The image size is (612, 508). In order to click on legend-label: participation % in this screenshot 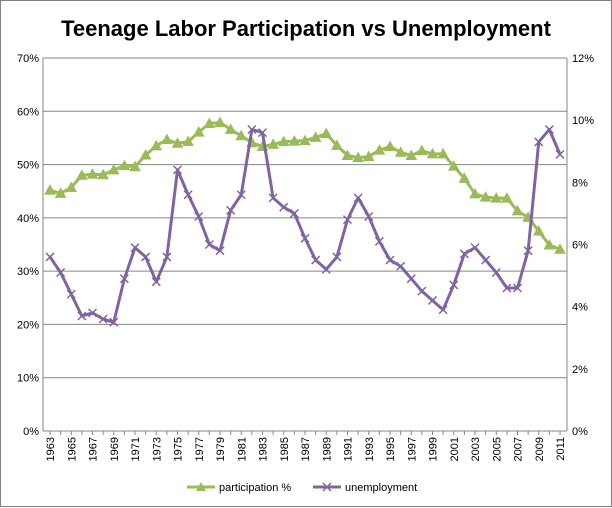, I will do `click(255, 488)`.